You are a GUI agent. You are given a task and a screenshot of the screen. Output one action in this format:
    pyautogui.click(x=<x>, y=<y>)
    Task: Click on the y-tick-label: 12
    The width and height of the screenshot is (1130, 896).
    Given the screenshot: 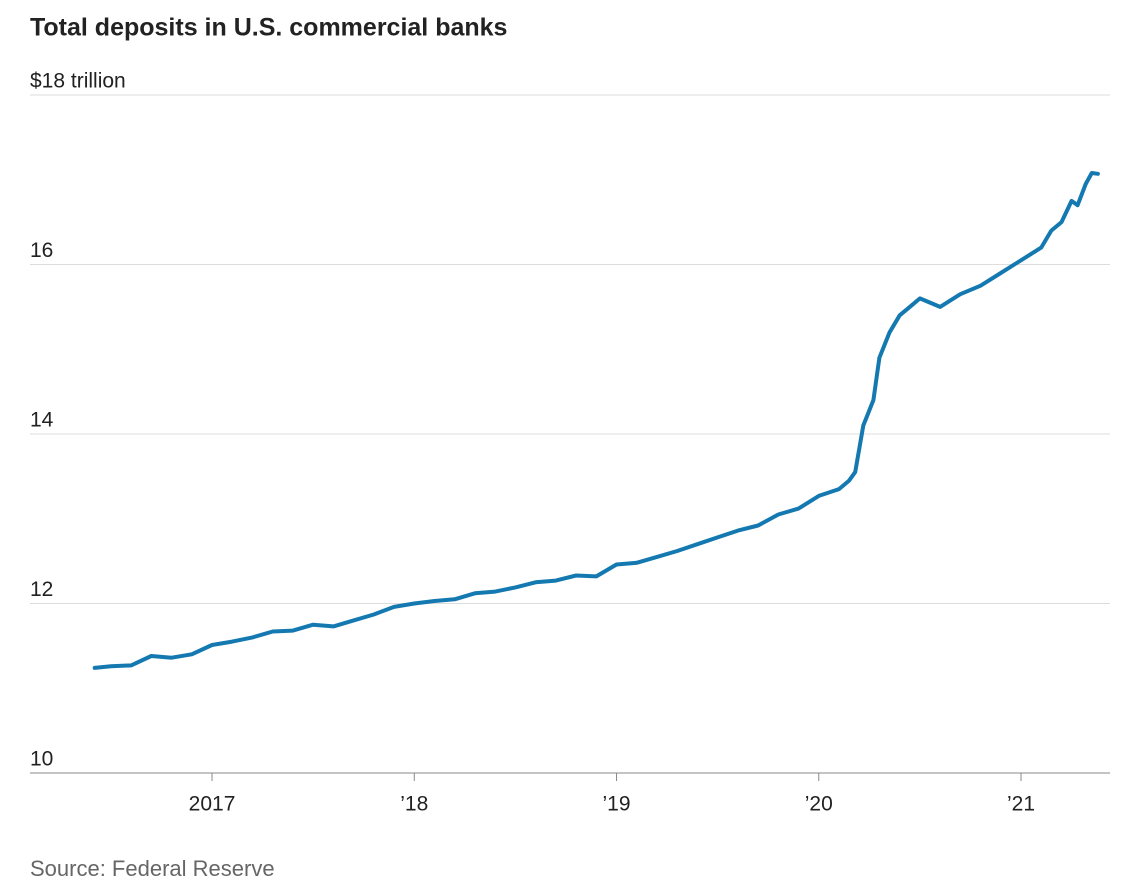 What is the action you would take?
    pyautogui.click(x=41, y=589)
    